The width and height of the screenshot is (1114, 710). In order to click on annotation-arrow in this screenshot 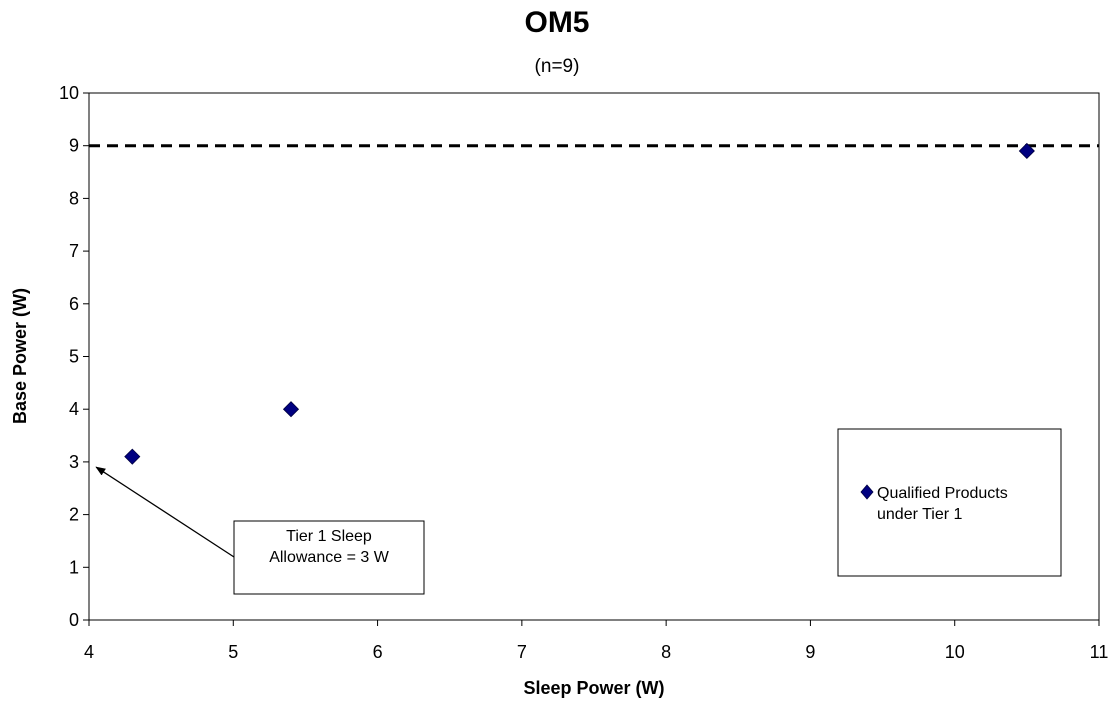, I will do `click(165, 512)`.